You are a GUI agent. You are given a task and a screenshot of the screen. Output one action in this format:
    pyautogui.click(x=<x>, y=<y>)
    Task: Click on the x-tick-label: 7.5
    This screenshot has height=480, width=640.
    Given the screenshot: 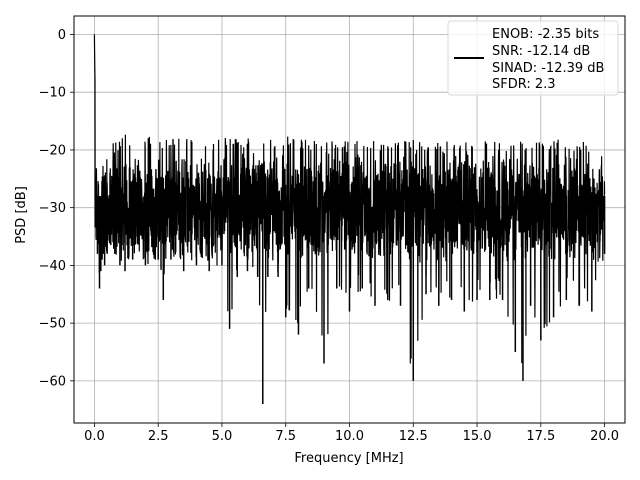 What is the action you would take?
    pyautogui.click(x=285, y=436)
    